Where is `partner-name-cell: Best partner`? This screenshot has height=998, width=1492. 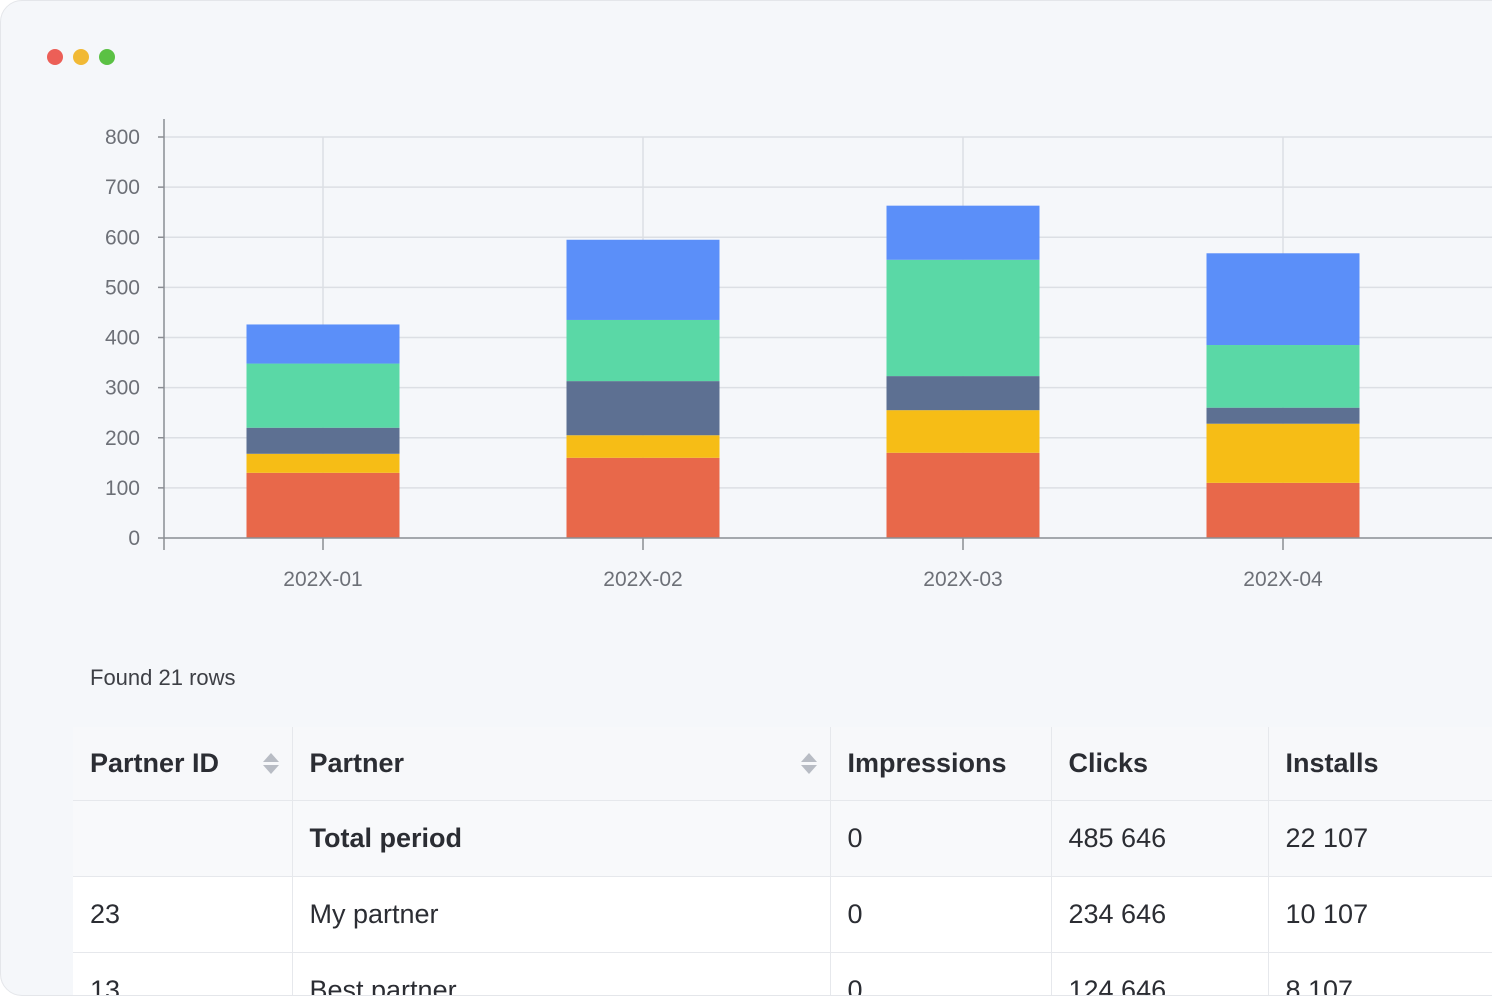
partner-name-cell: Best partner is located at coordinates (561, 973).